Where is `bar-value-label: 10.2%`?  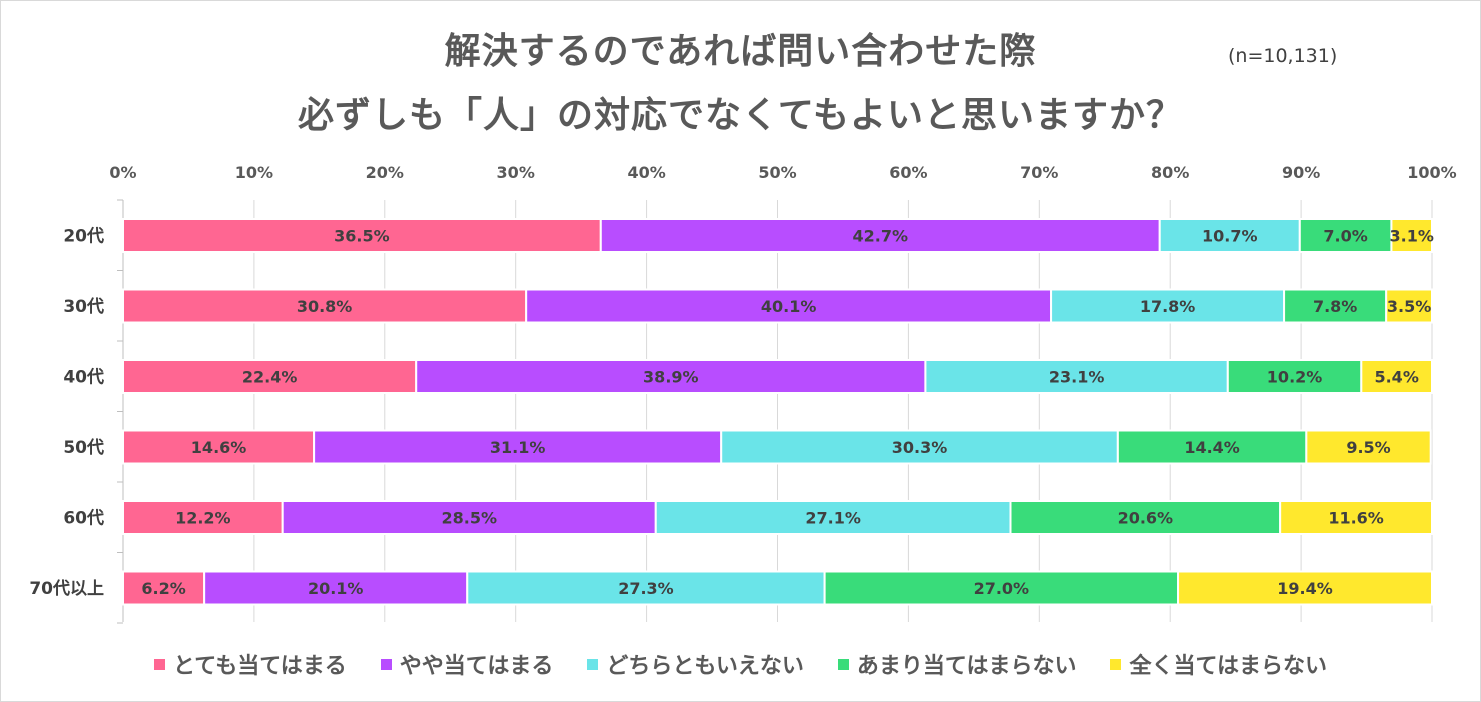 bar-value-label: 10.2% is located at coordinates (1295, 377).